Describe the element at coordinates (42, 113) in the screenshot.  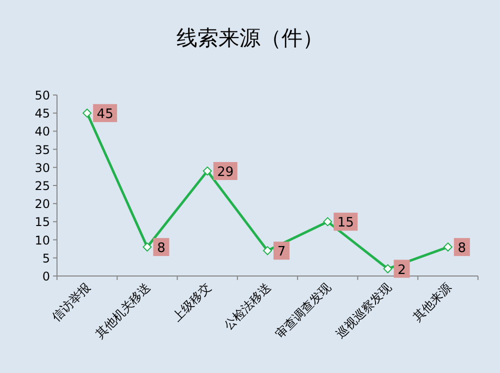
I see `y-tick-label: 45` at that location.